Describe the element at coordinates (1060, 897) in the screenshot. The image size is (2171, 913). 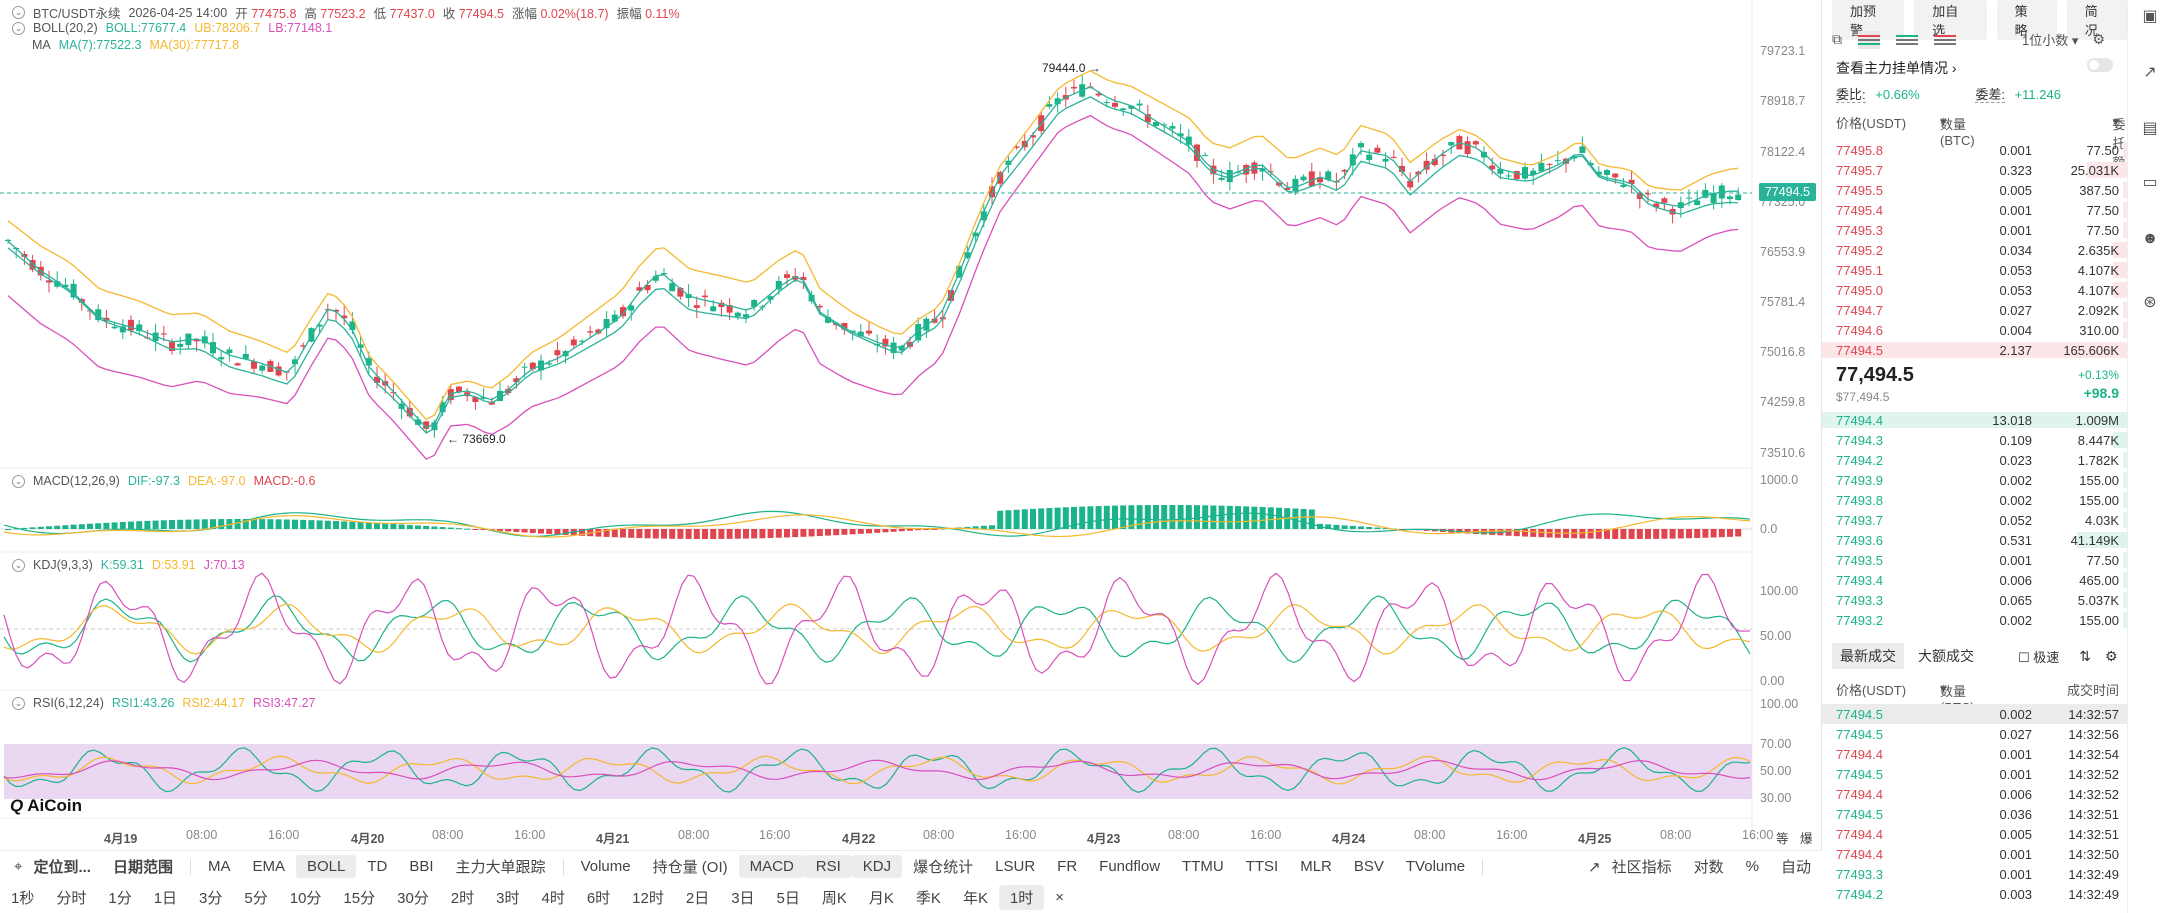
I see `interval-item: ×` at that location.